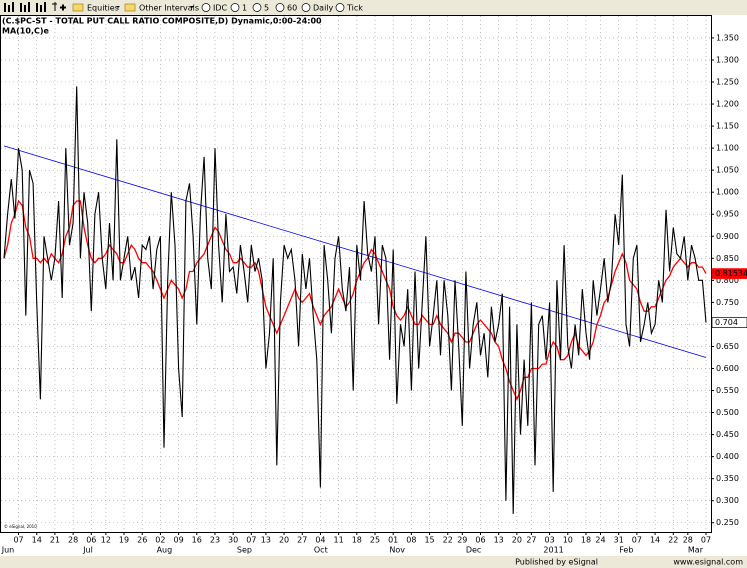 The height and width of the screenshot is (568, 747). I want to click on toolbar-item: Equities, so click(103, 8).